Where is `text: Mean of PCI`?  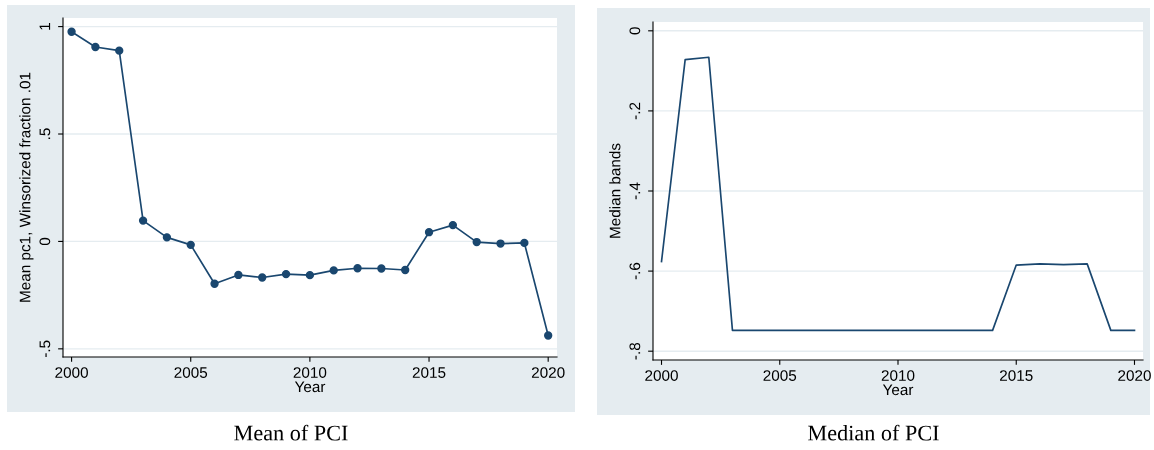 text: Mean of PCI is located at coordinates (291, 432).